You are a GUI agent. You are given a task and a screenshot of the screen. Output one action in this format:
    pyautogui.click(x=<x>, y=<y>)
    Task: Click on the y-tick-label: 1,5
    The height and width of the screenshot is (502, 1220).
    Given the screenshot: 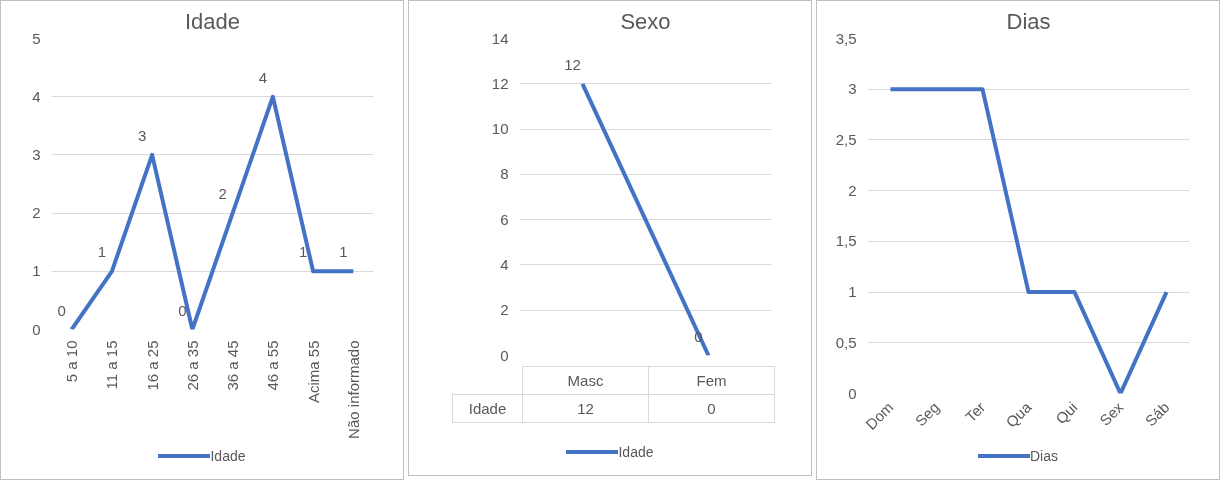 What is the action you would take?
    pyautogui.click(x=846, y=241)
    